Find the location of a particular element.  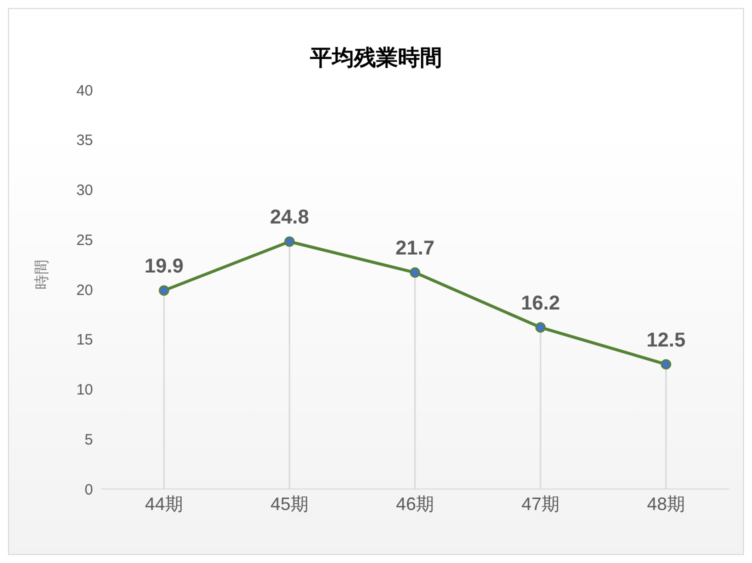

data-label: 16.2 is located at coordinates (540, 303).